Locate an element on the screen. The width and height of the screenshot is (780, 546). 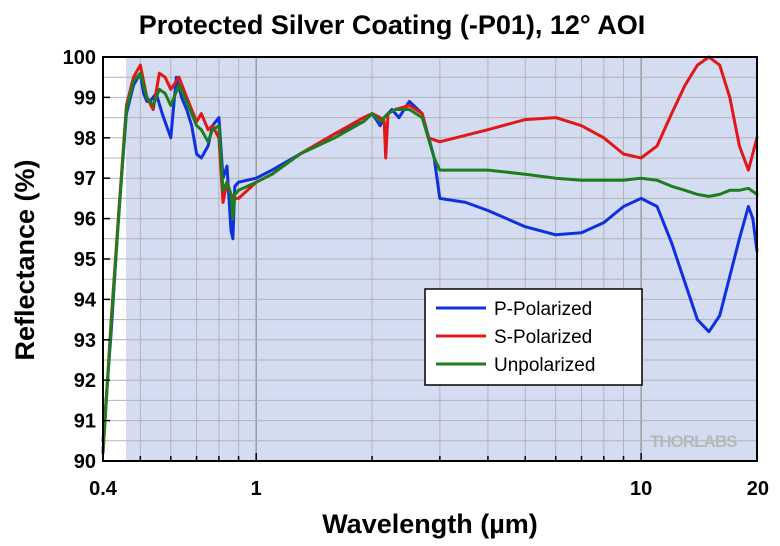
legend-label: S-Polarized is located at coordinates (543, 337).